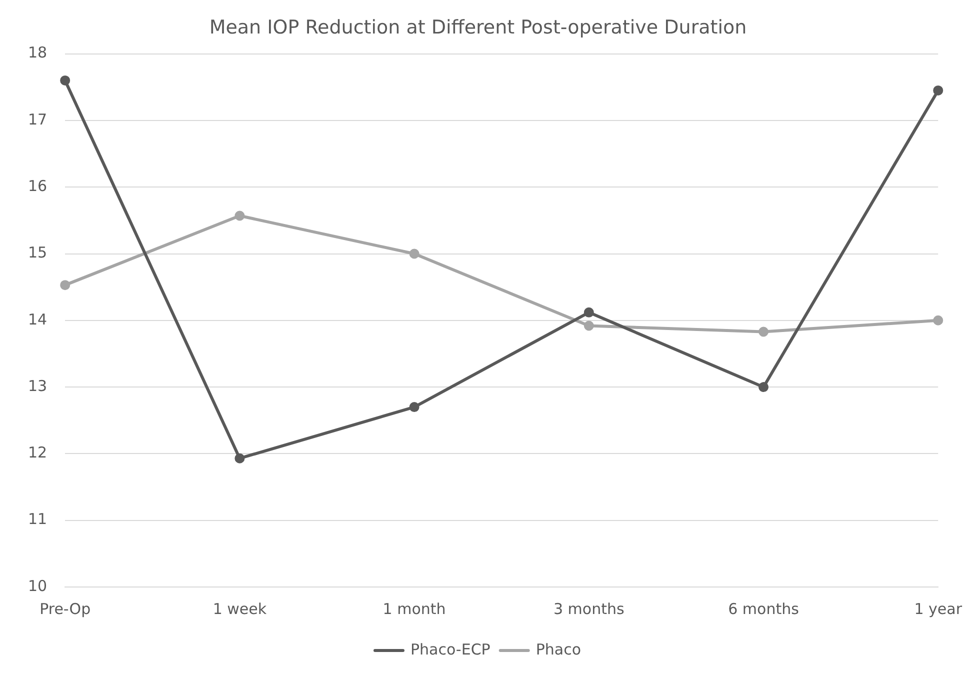 The image size is (976, 673). Describe the element at coordinates (478, 27) in the screenshot. I see `chart-title: Mean IOP Reduction at Different Post-operative Duration` at that location.